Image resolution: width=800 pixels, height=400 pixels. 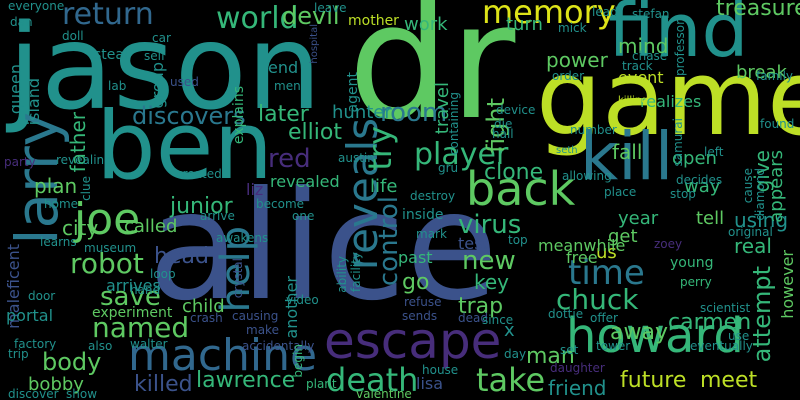 I want to click on word-causing: causing, so click(x=255, y=316).